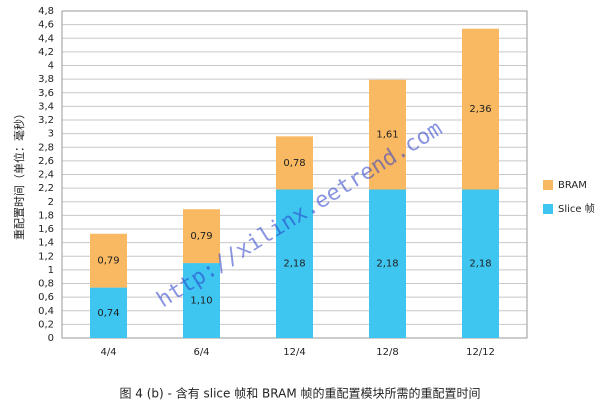  I want to click on y-tick-label: 1,6, so click(46, 229).